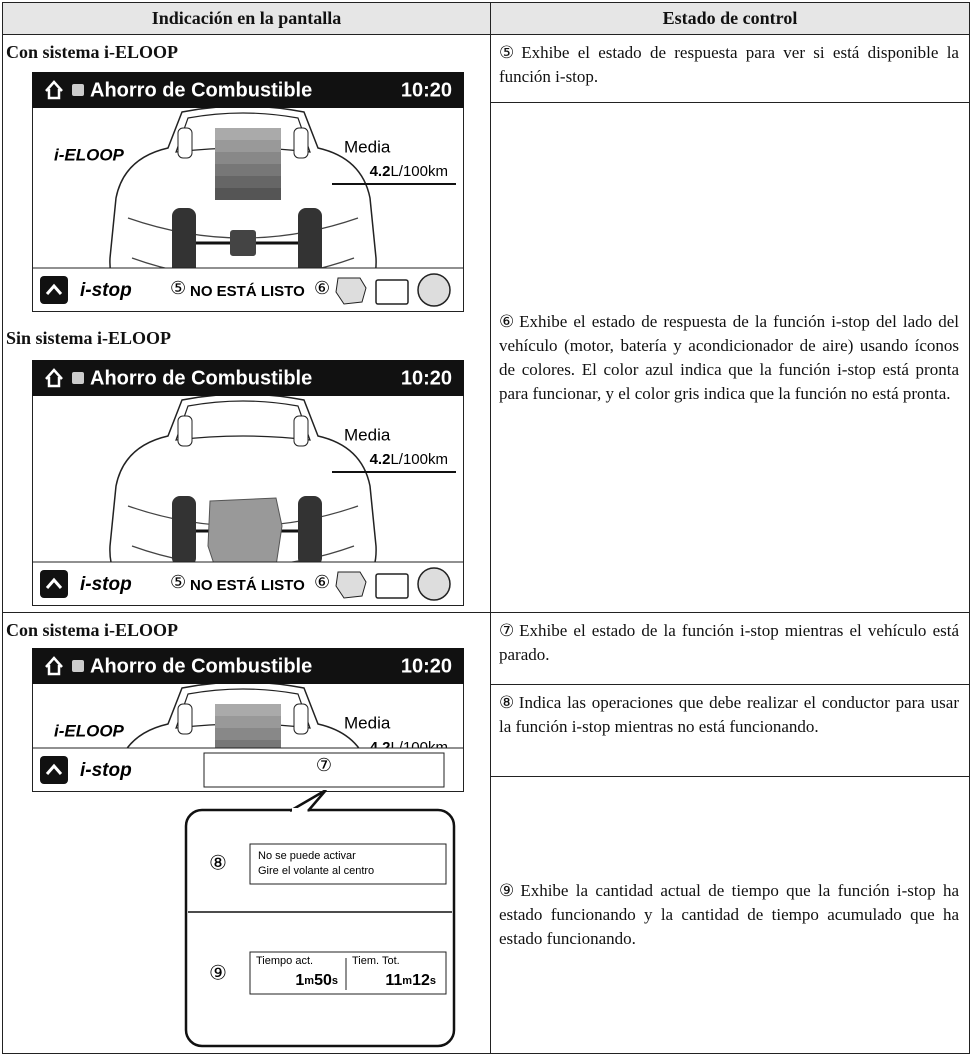 Image resolution: width=972 pixels, height=1058 pixels. I want to click on header-cell: Indicación en la pantalla, so click(246, 18).